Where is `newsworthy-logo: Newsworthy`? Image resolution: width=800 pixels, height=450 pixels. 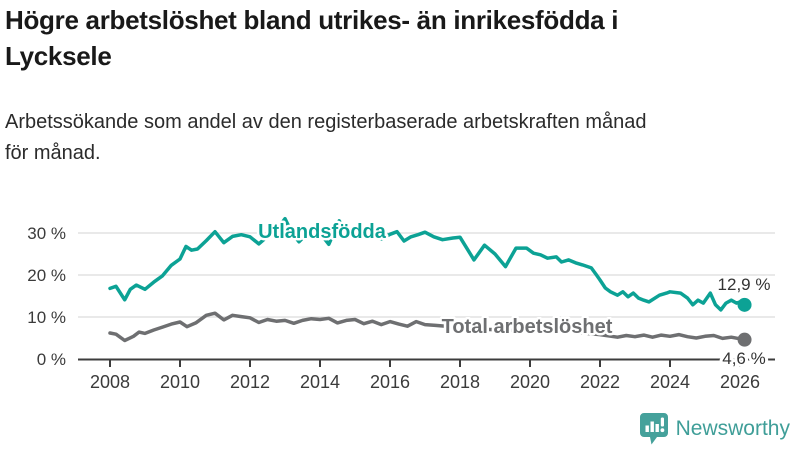
newsworthy-logo: Newsworthy is located at coordinates (714, 428).